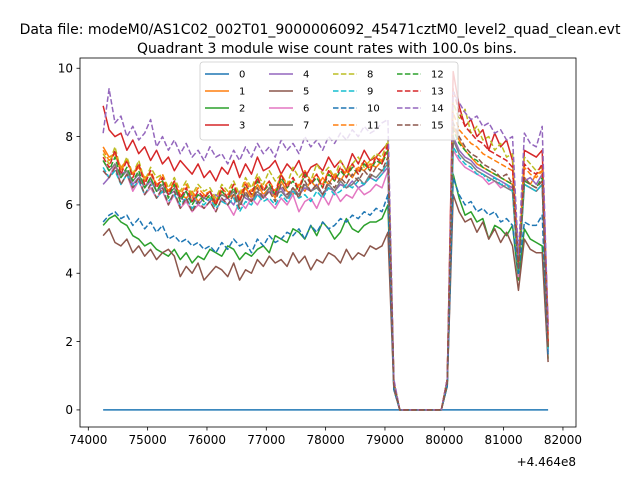  I want to click on legend-label-5: 5, so click(306, 92).